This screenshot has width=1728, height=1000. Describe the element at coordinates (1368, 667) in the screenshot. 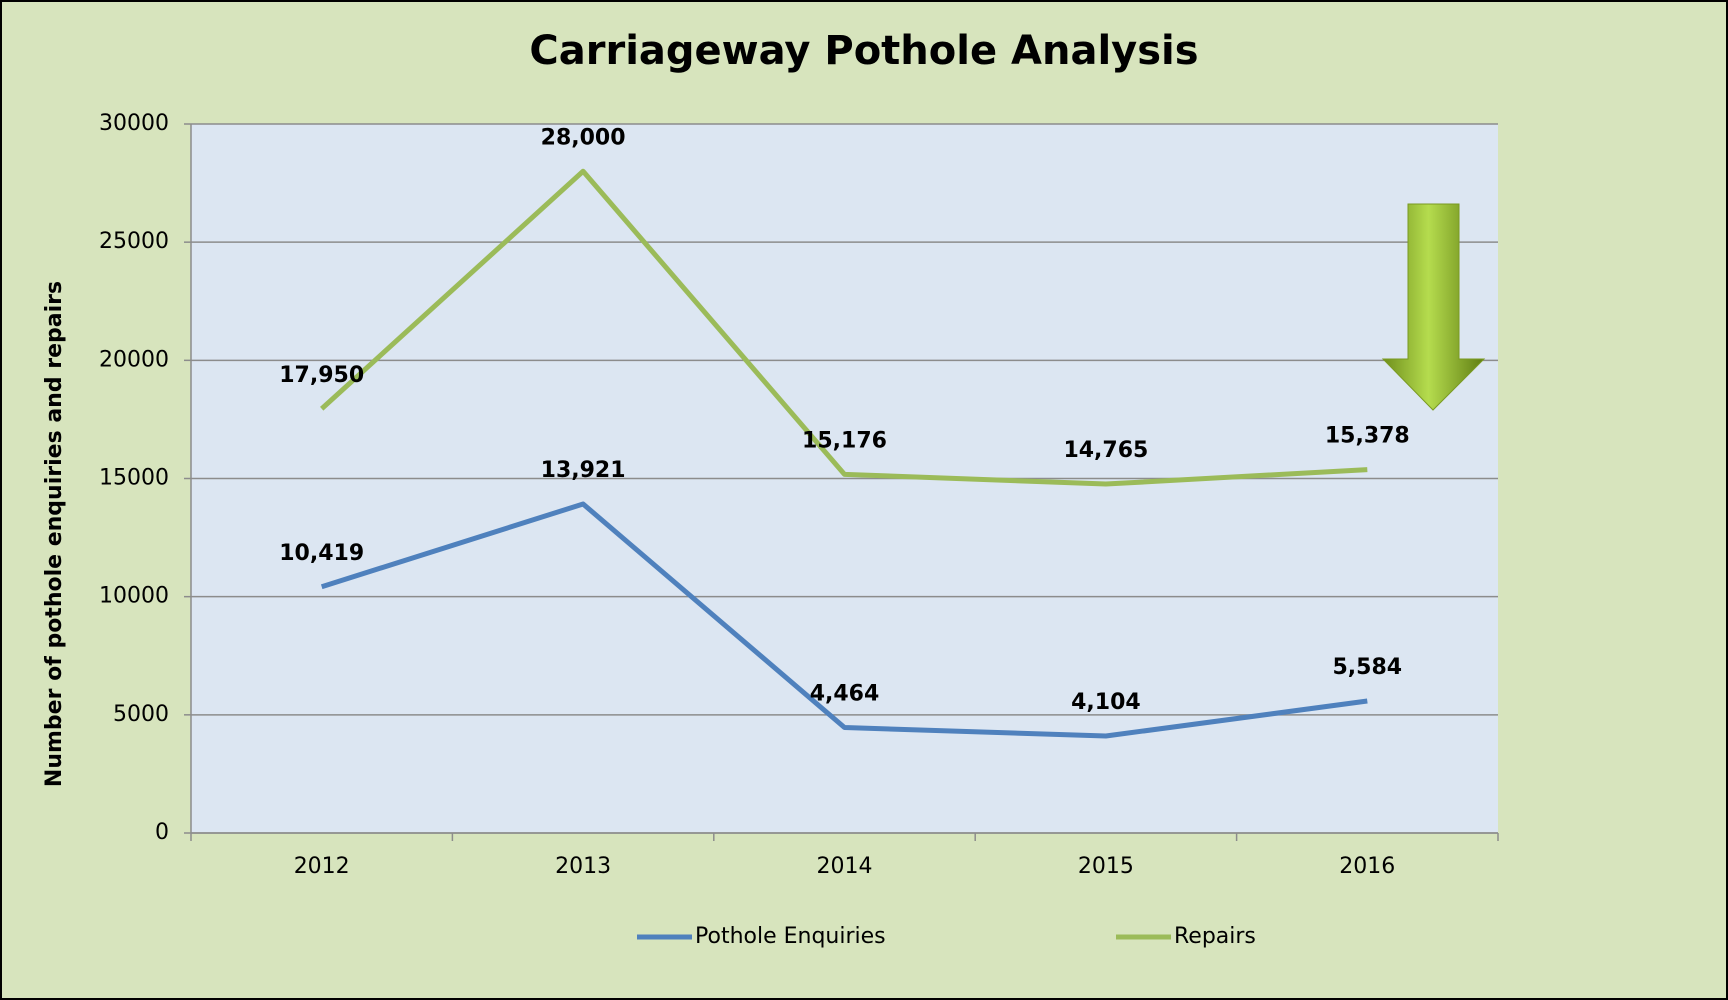

I see `data-label: 5,584` at that location.